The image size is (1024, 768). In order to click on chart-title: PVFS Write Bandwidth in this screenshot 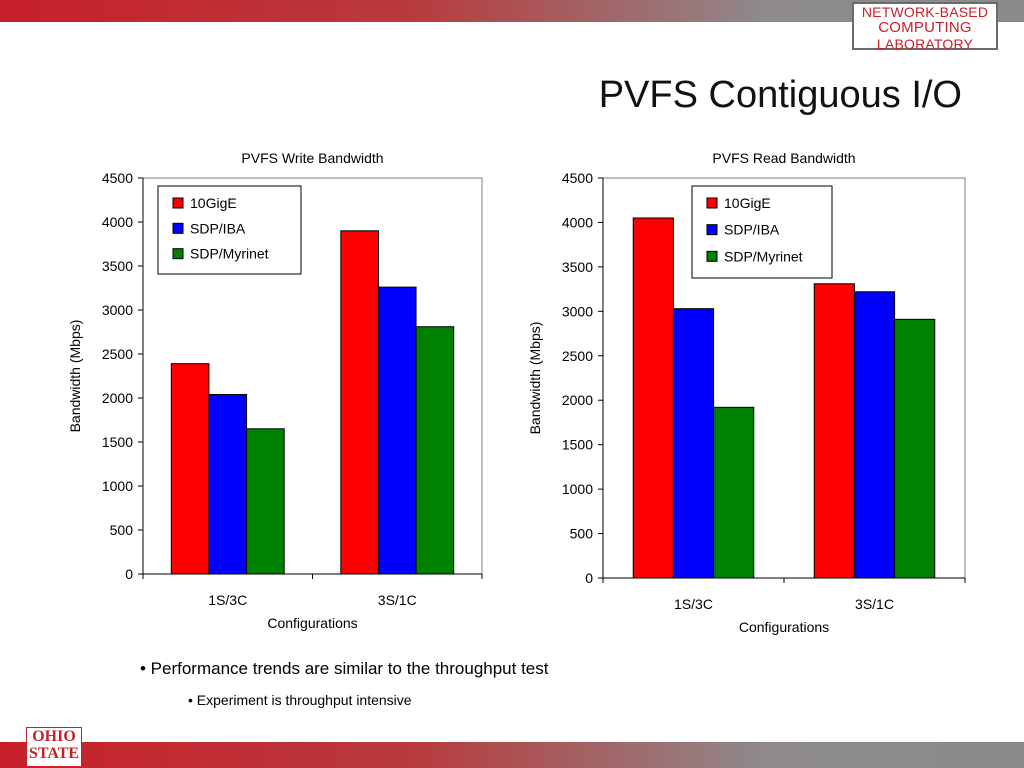, I will do `click(312, 158)`.